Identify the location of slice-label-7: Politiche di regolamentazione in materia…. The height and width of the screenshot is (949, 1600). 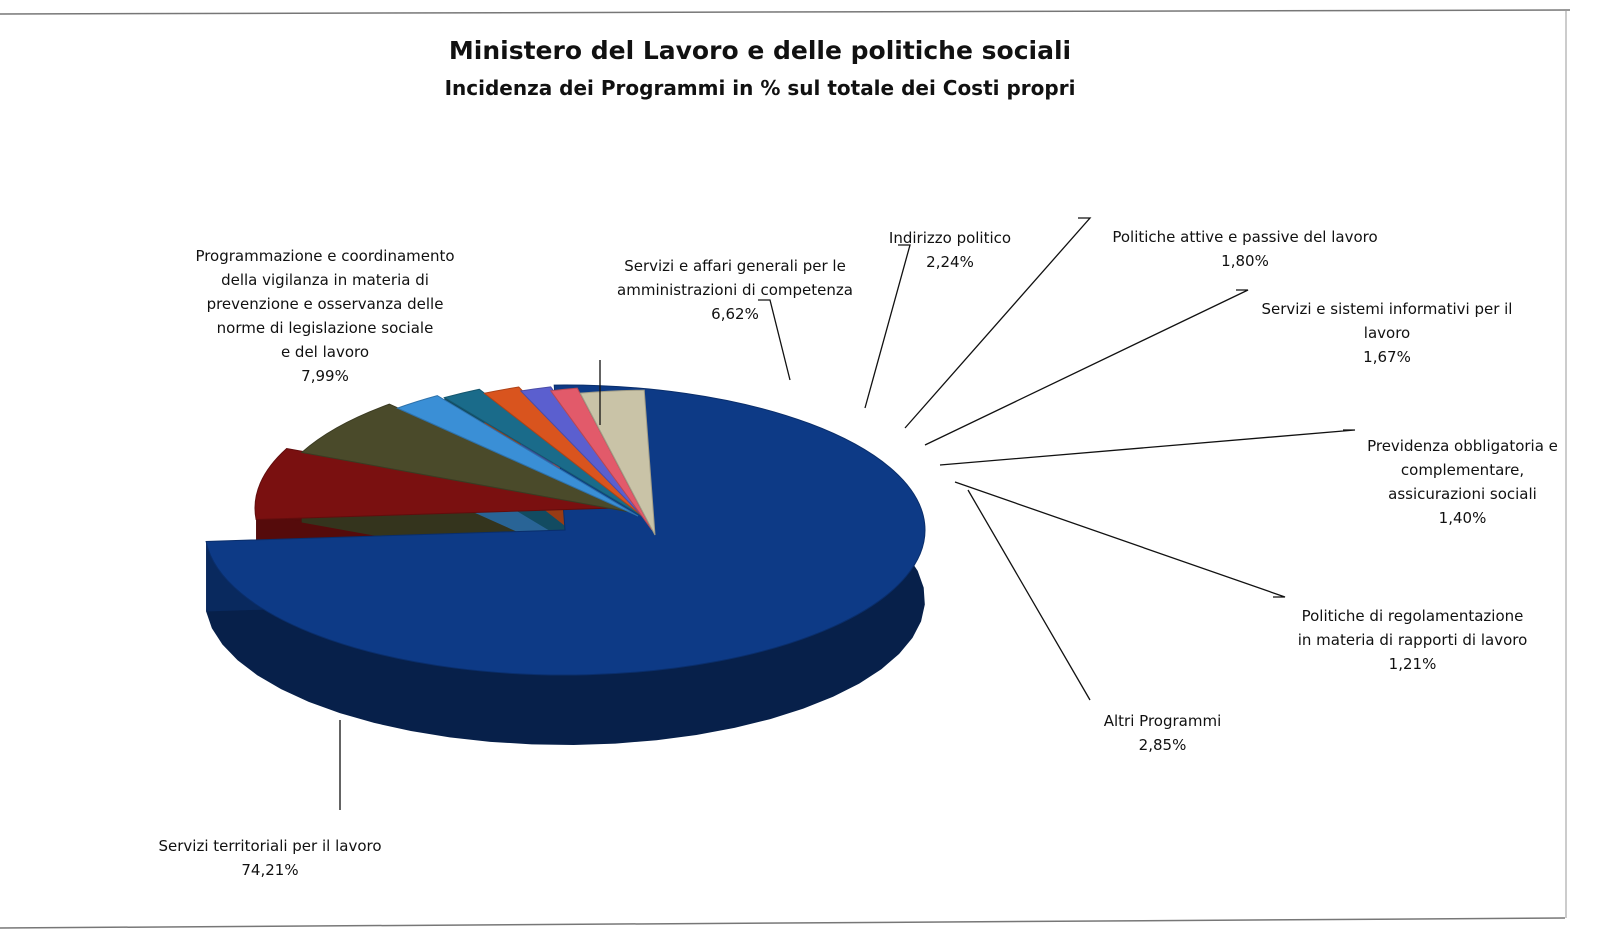
(1412, 640).